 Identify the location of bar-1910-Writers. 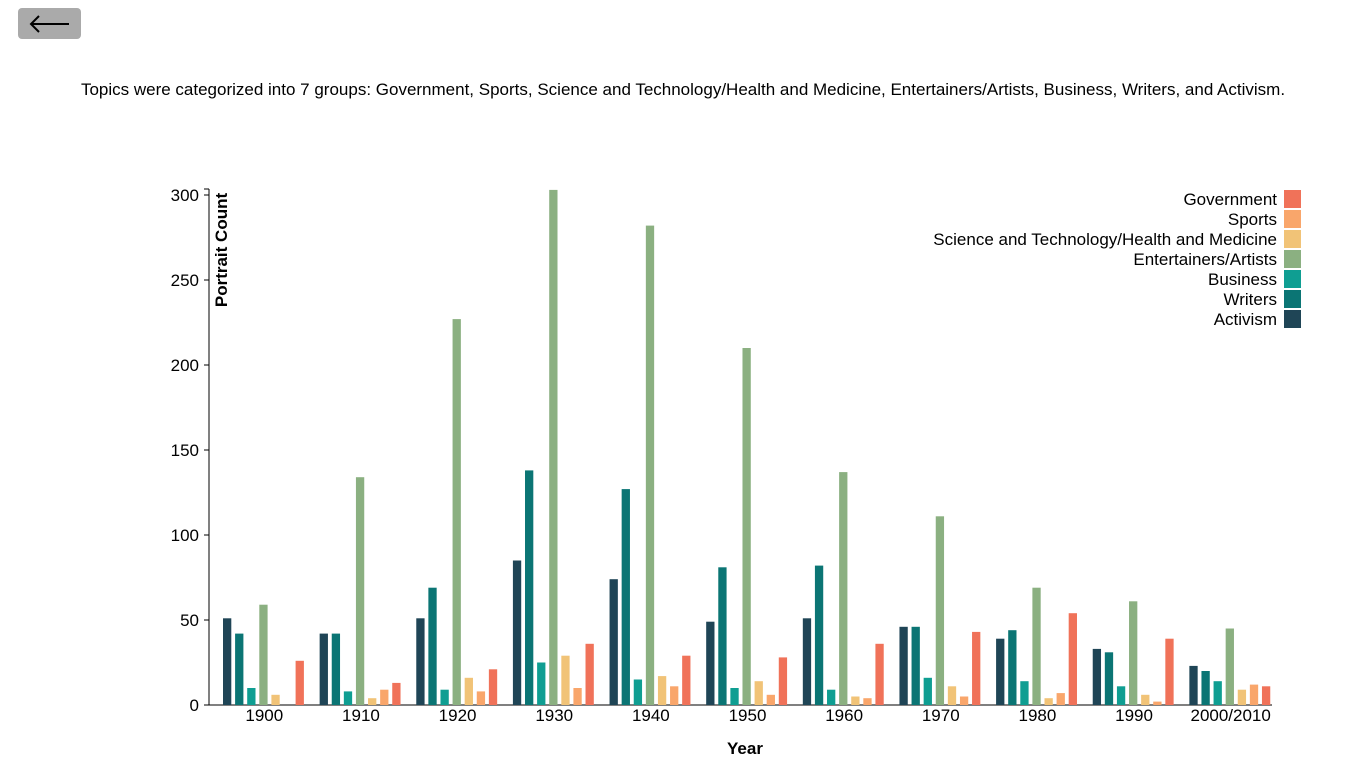
(336, 669).